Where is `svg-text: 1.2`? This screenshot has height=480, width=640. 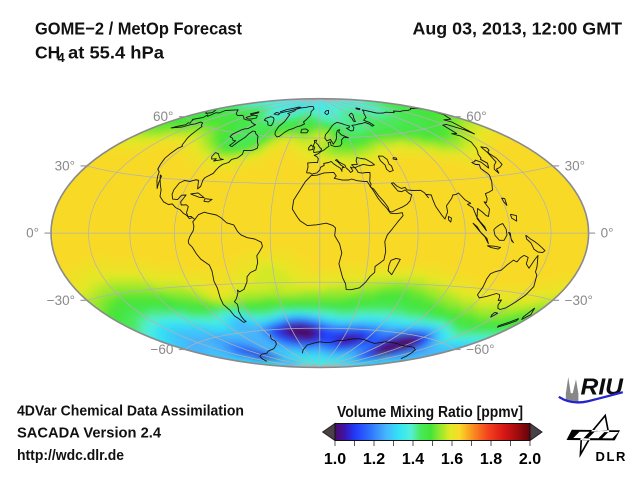
svg-text: 1.2 is located at coordinates (374, 459).